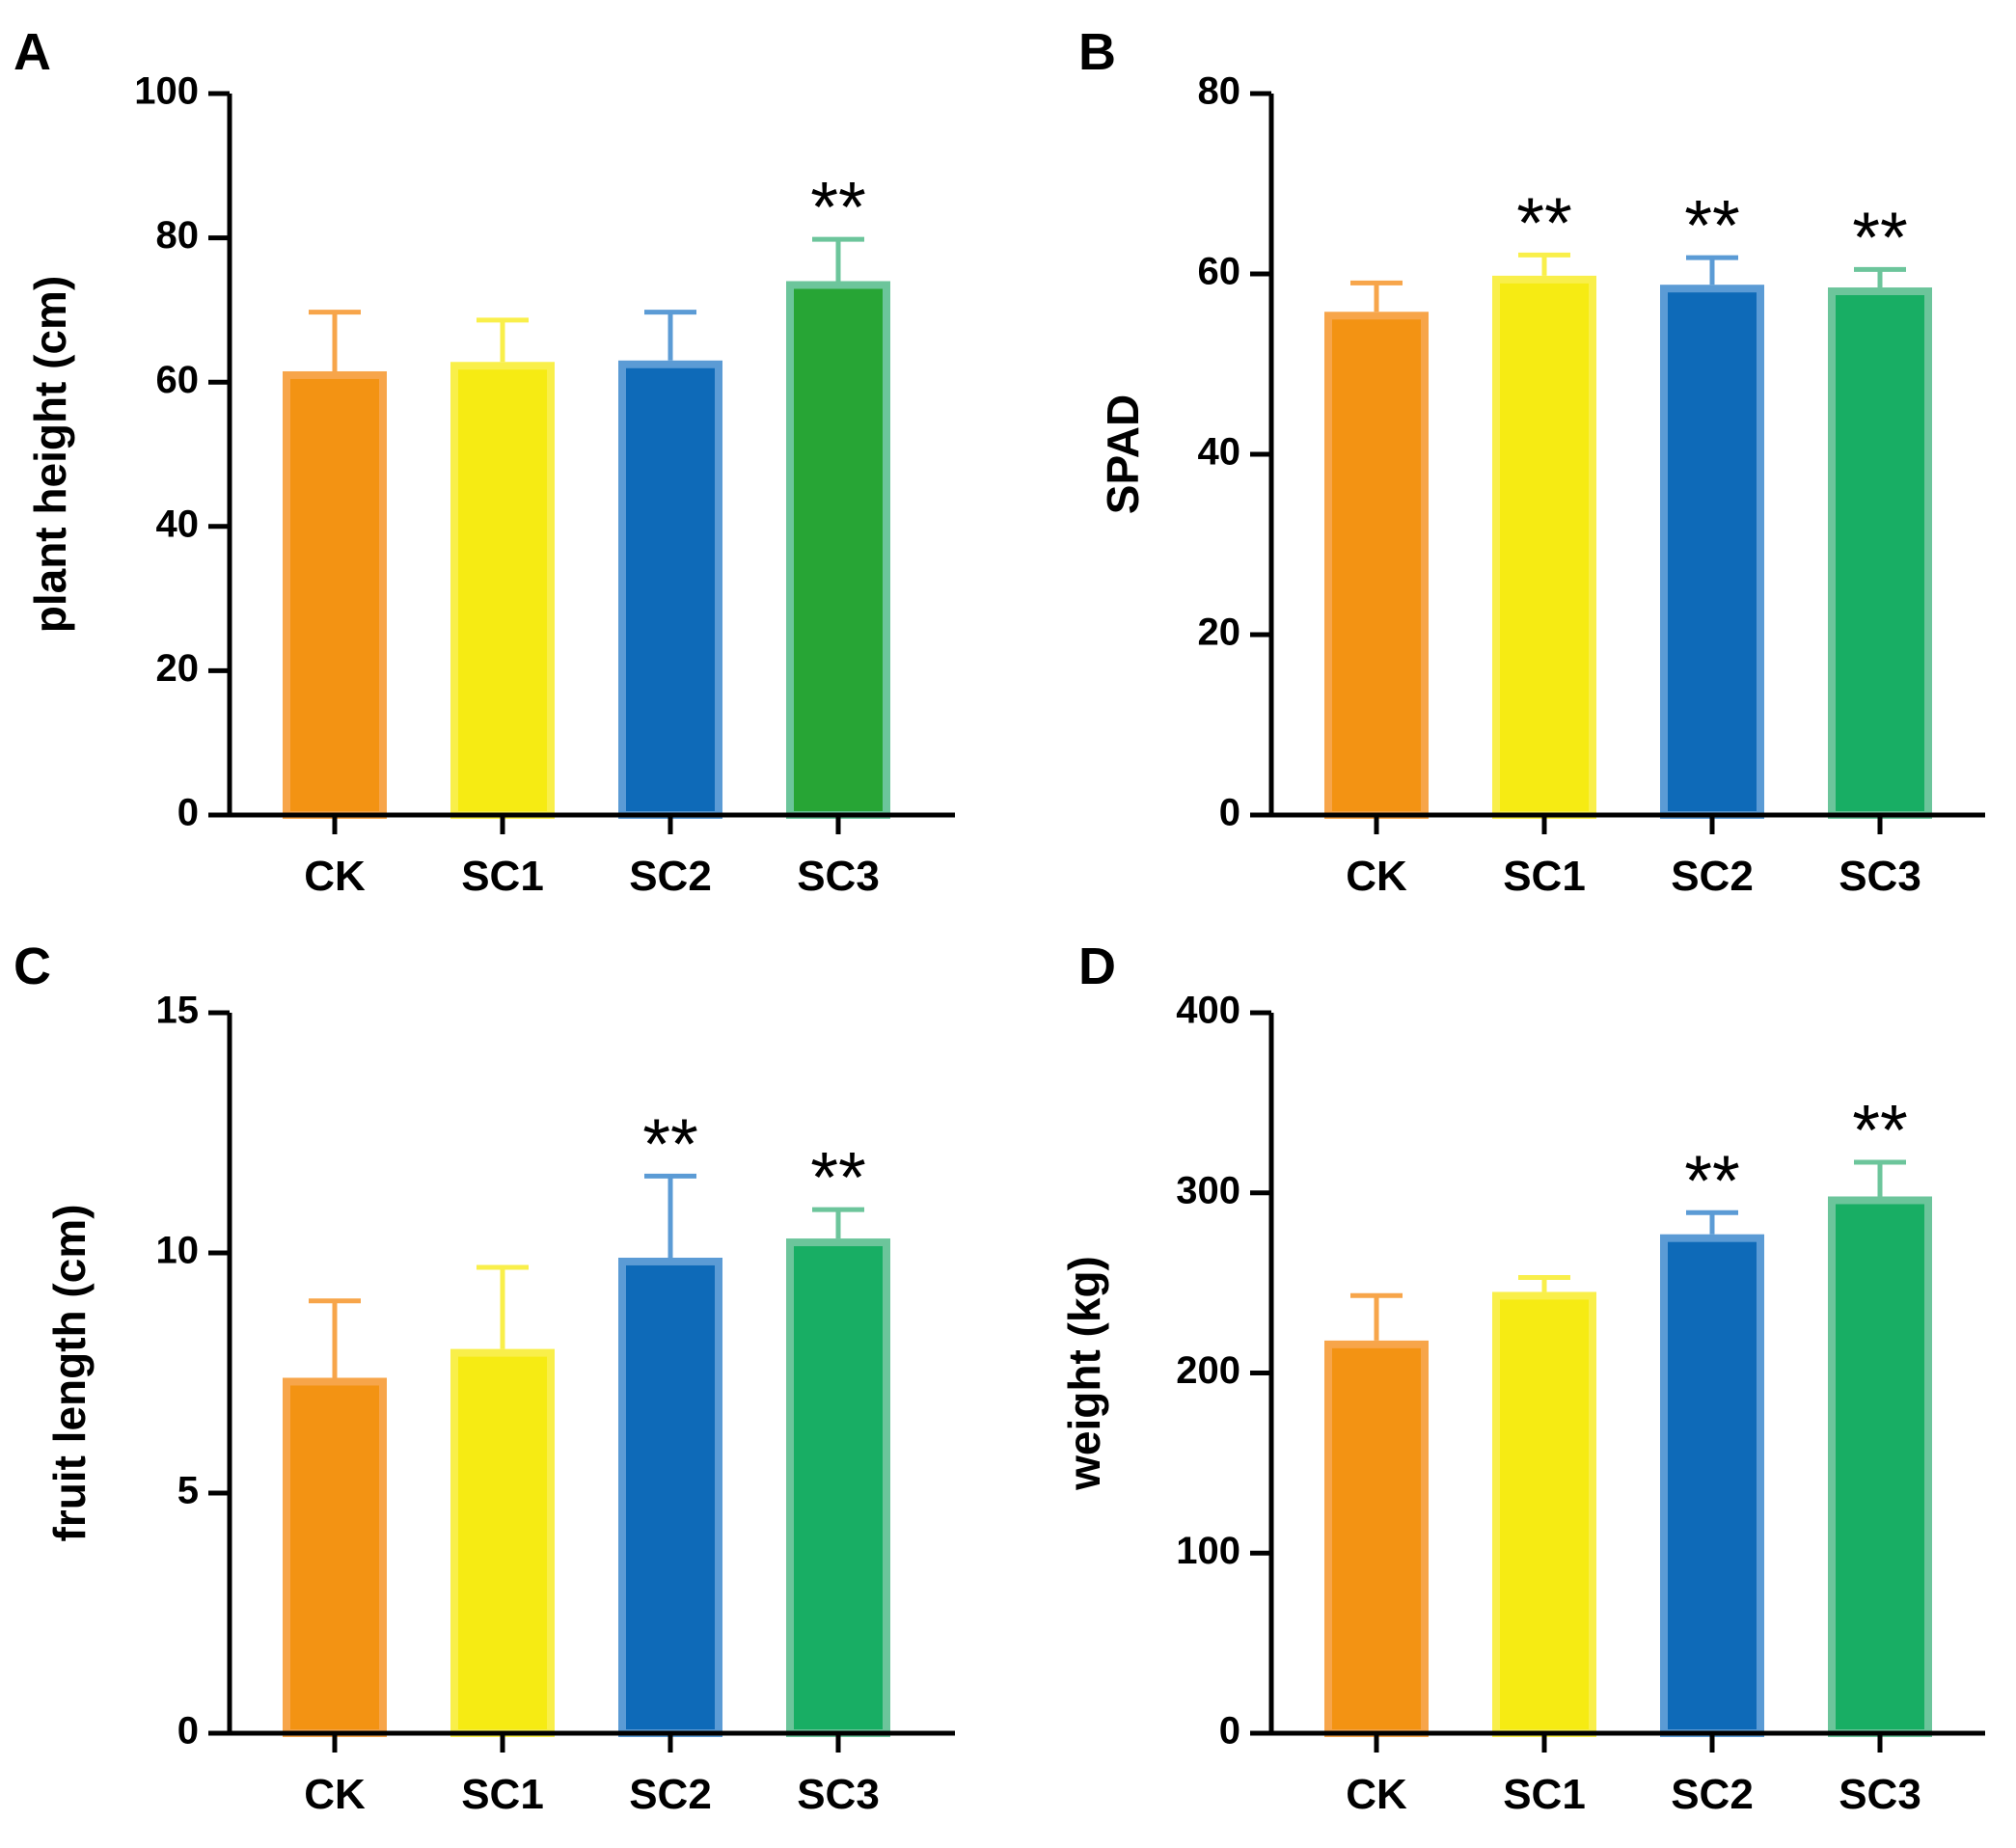 The height and width of the screenshot is (1848, 2016). What do you see at coordinates (70, 1372) in the screenshot?
I see `y-axis-title: fruit length (cm)` at bounding box center [70, 1372].